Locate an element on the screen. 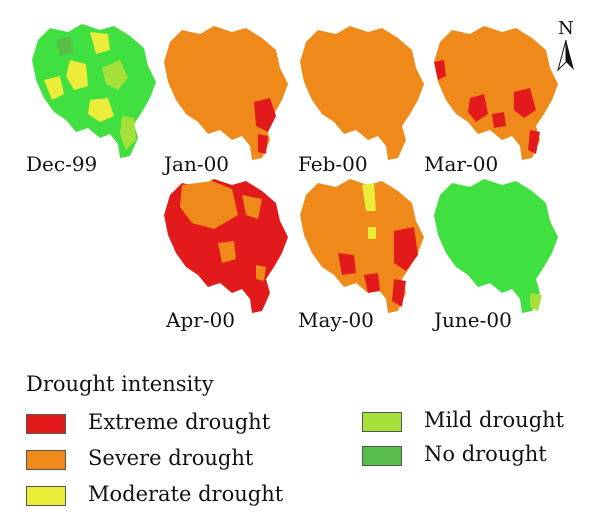  map-label-feb-00: Feb-00 is located at coordinates (333, 164).